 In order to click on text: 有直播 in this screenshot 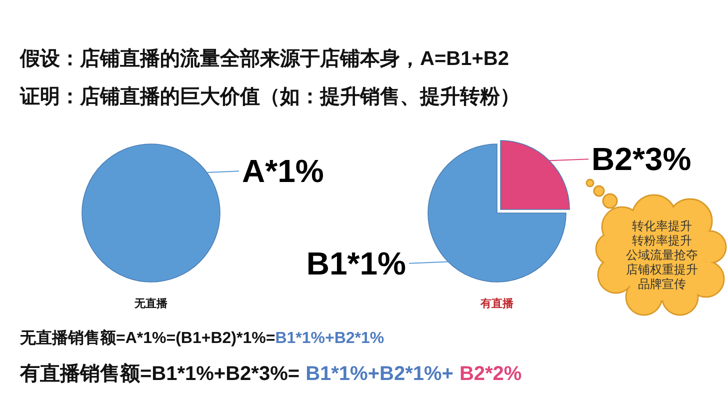, I will do `click(497, 303)`.